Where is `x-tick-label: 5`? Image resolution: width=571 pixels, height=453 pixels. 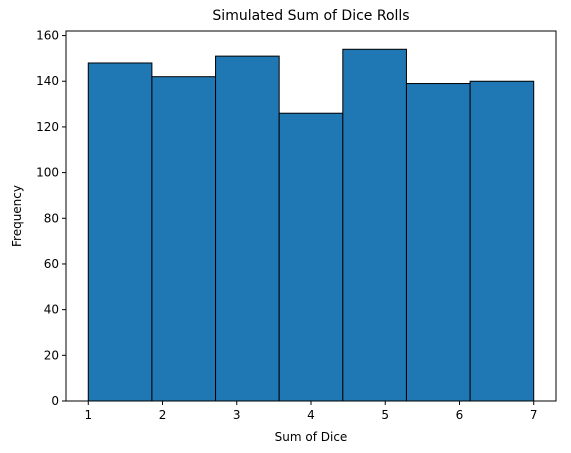
x-tick-label: 5 is located at coordinates (385, 415).